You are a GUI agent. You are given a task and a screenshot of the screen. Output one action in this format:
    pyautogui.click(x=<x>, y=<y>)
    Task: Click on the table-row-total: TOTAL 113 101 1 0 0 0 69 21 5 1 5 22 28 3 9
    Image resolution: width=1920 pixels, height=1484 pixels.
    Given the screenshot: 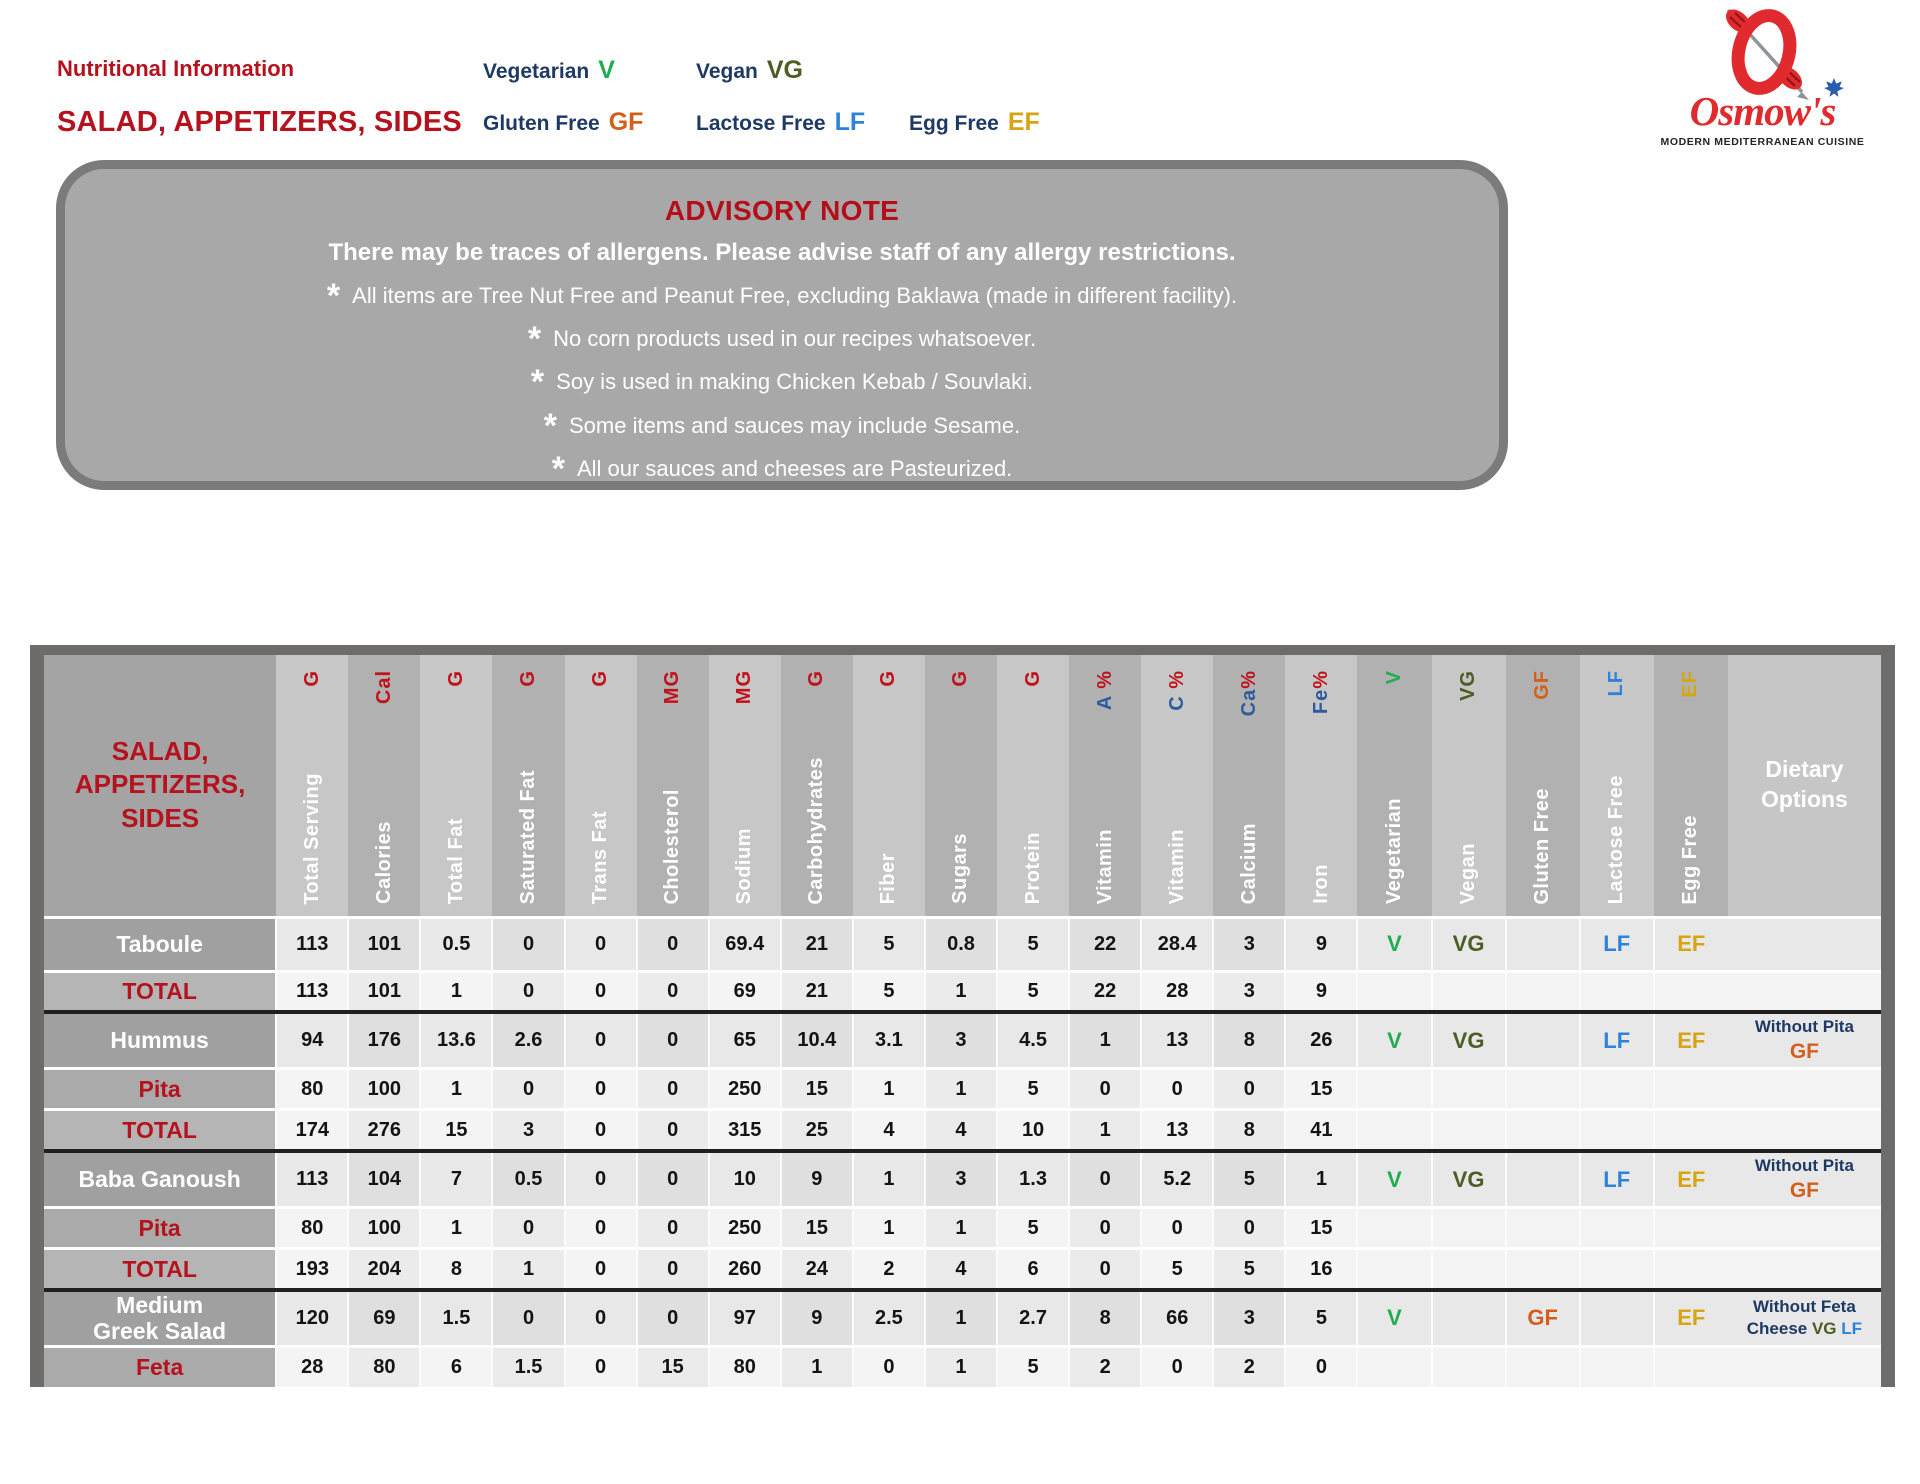 What is the action you would take?
    pyautogui.click(x=962, y=991)
    